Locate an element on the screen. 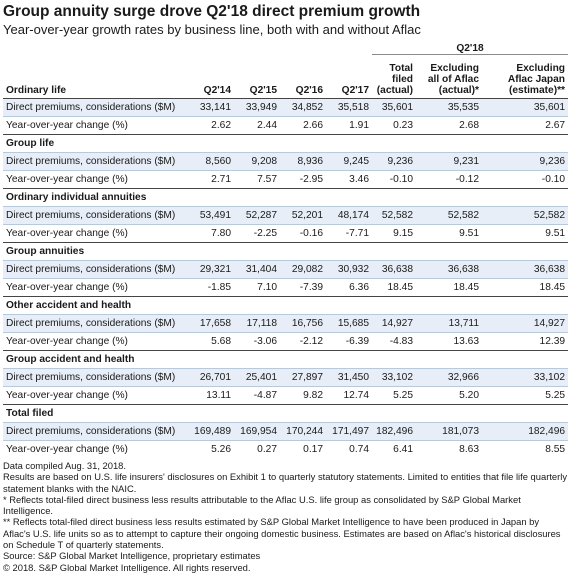 The height and width of the screenshot is (573, 571). q218-group-header: Q2'18 is located at coordinates (470, 48).